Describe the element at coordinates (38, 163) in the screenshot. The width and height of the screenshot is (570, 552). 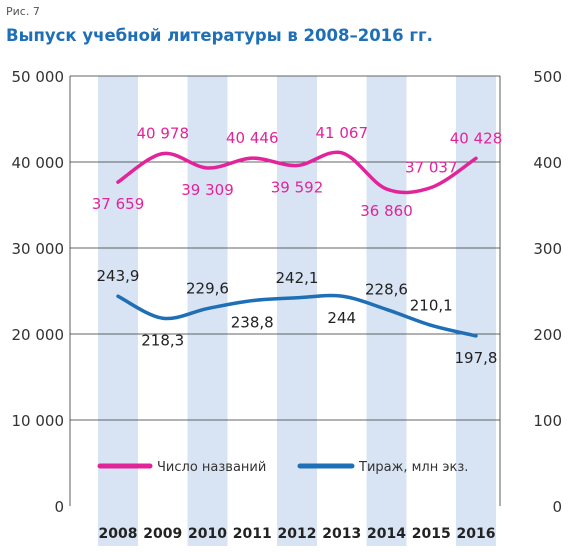
I see `left-tick-label: 40 000` at that location.